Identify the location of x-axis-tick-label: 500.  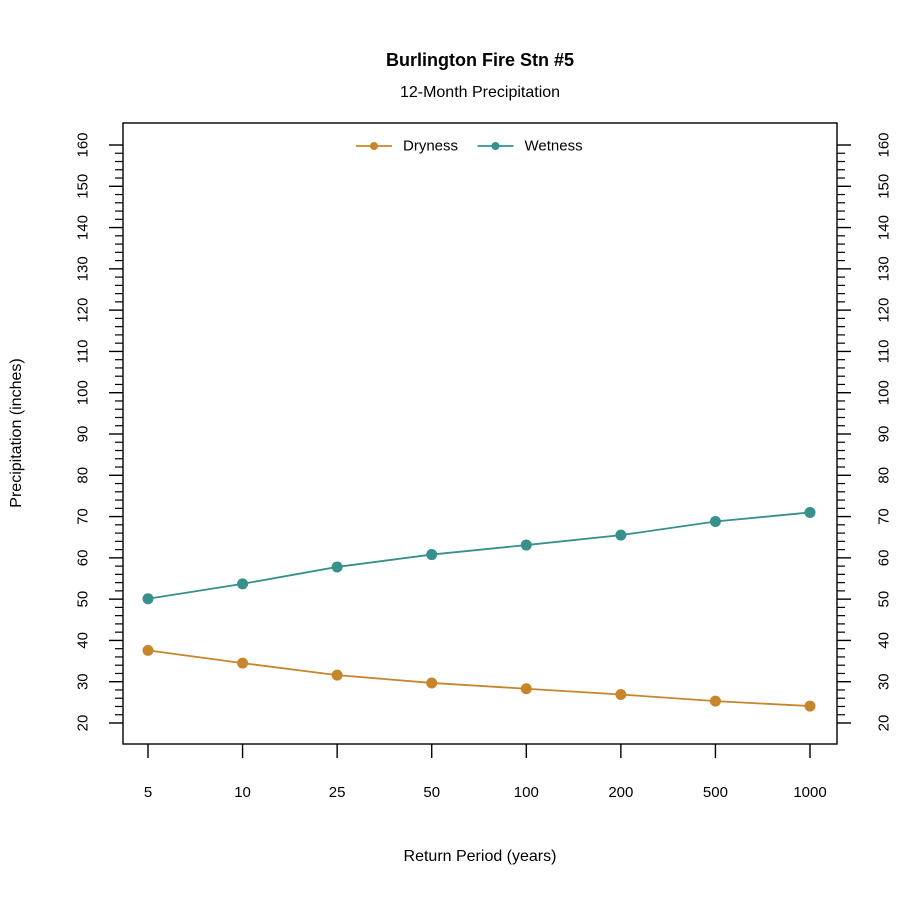
(715, 792).